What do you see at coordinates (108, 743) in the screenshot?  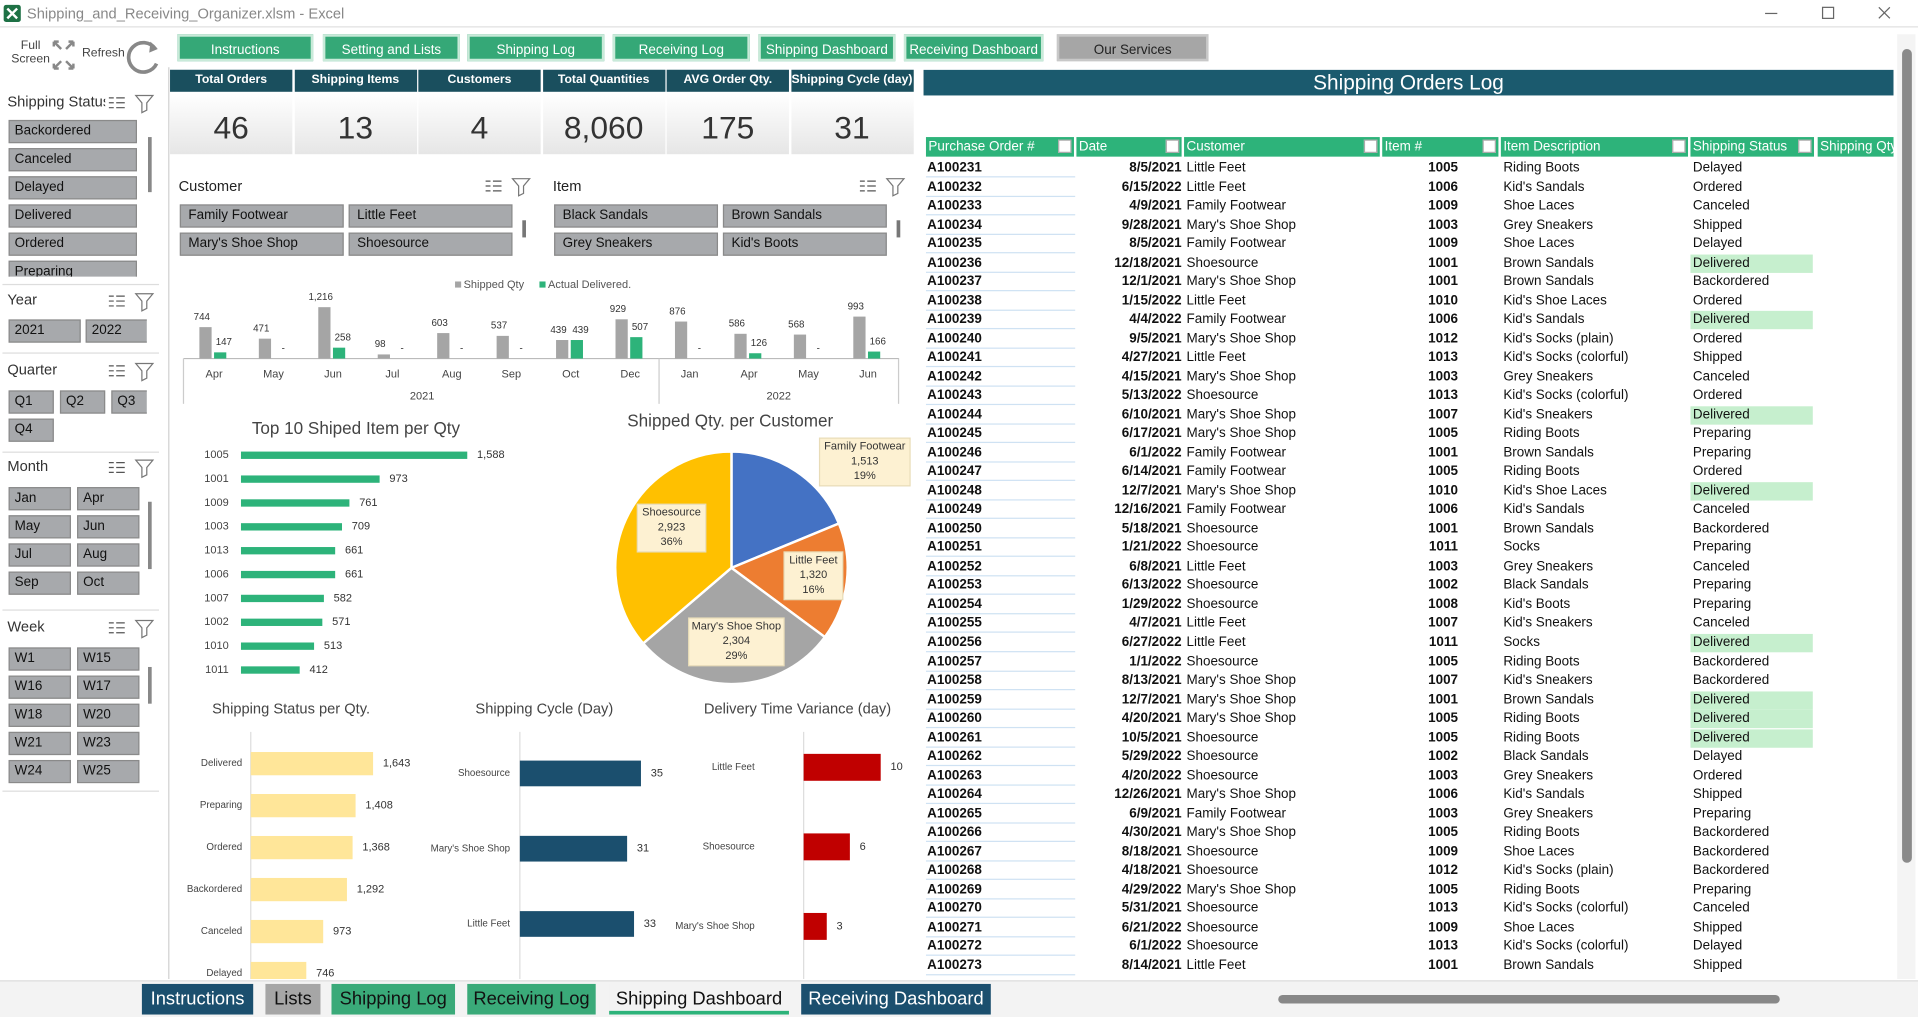 I see `slicer-item: W23` at bounding box center [108, 743].